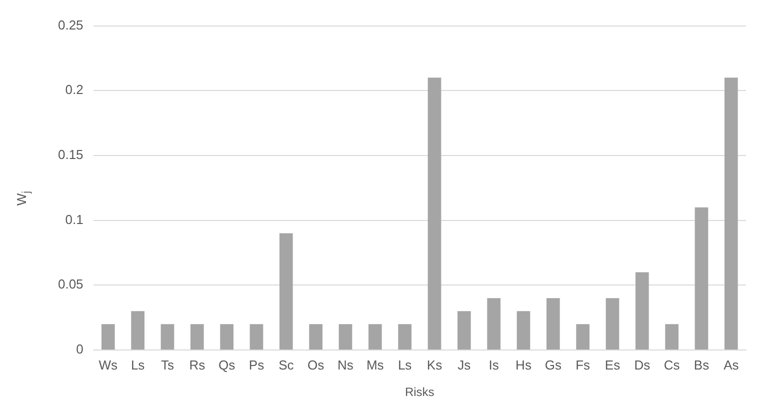  Describe the element at coordinates (524, 364) in the screenshot. I see `x-tick-label: Hs` at that location.